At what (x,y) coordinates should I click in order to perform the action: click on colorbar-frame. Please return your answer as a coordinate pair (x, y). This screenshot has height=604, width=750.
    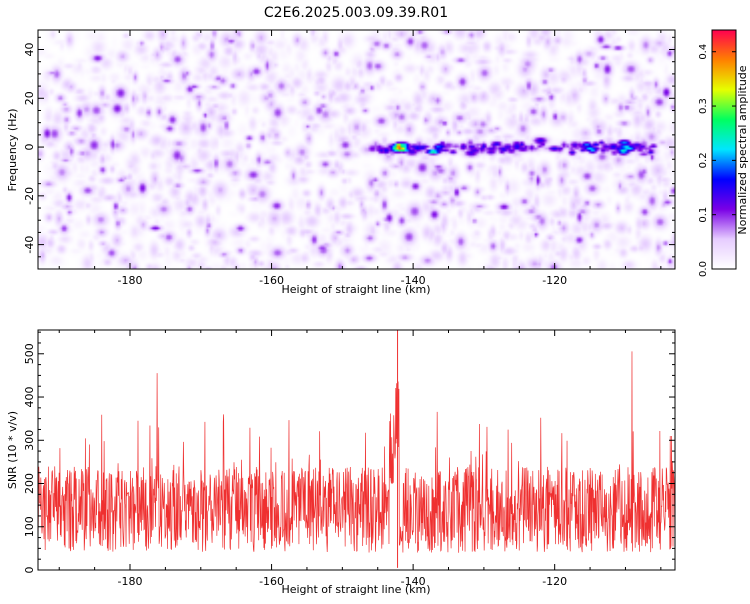
    Looking at the image, I should click on (724, 149).